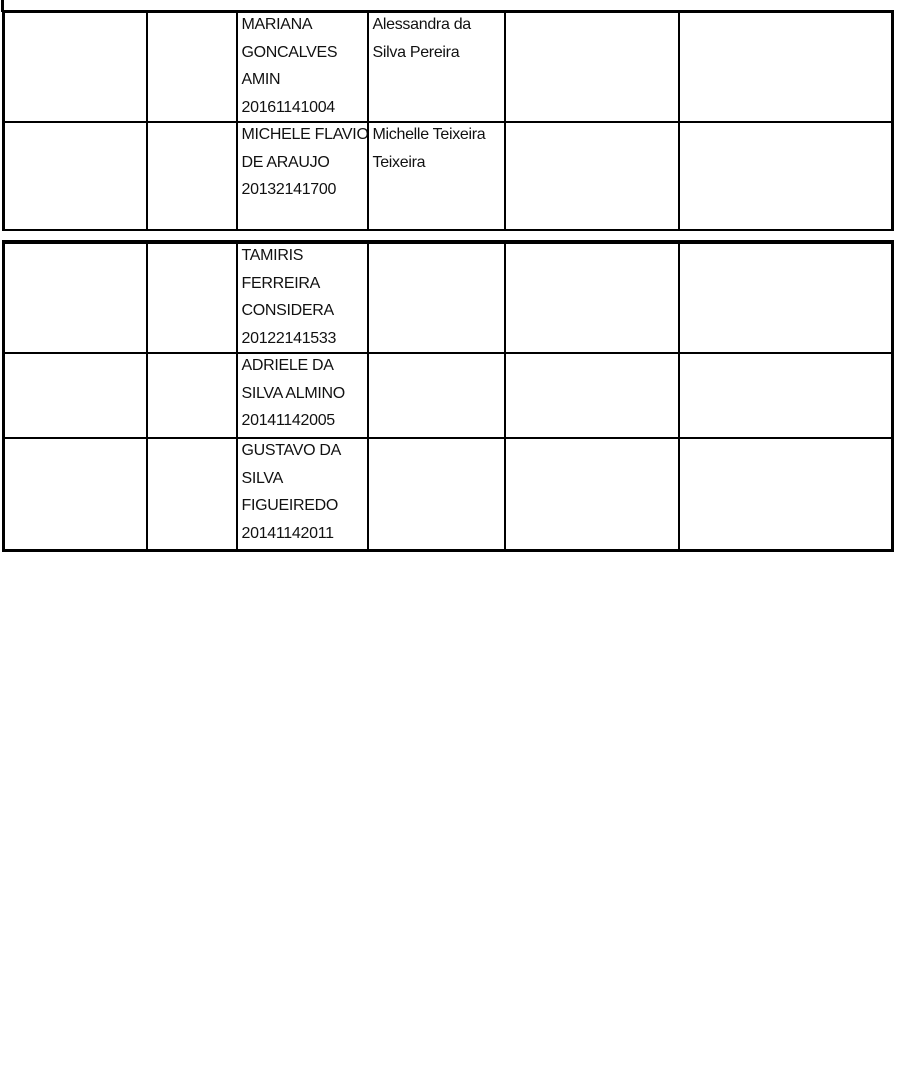  I want to click on cell-text: TAMIRIS FERREIRA CONSIDERA 20122141533, so click(289, 297).